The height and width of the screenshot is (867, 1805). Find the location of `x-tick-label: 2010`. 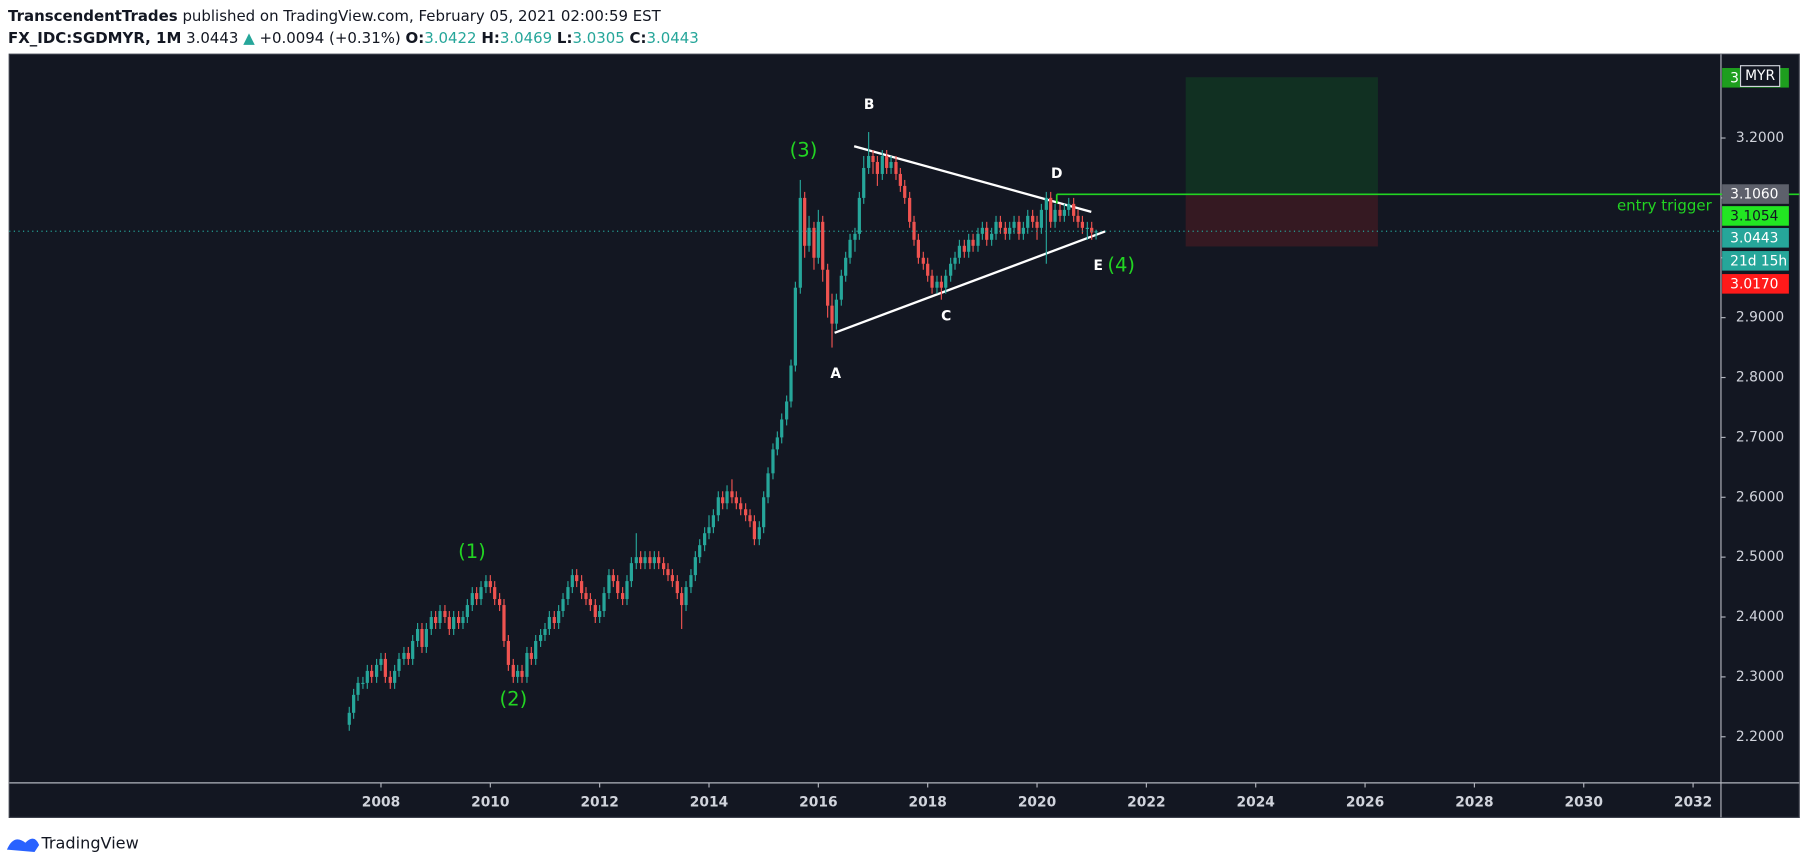

x-tick-label: 2010 is located at coordinates (490, 802).